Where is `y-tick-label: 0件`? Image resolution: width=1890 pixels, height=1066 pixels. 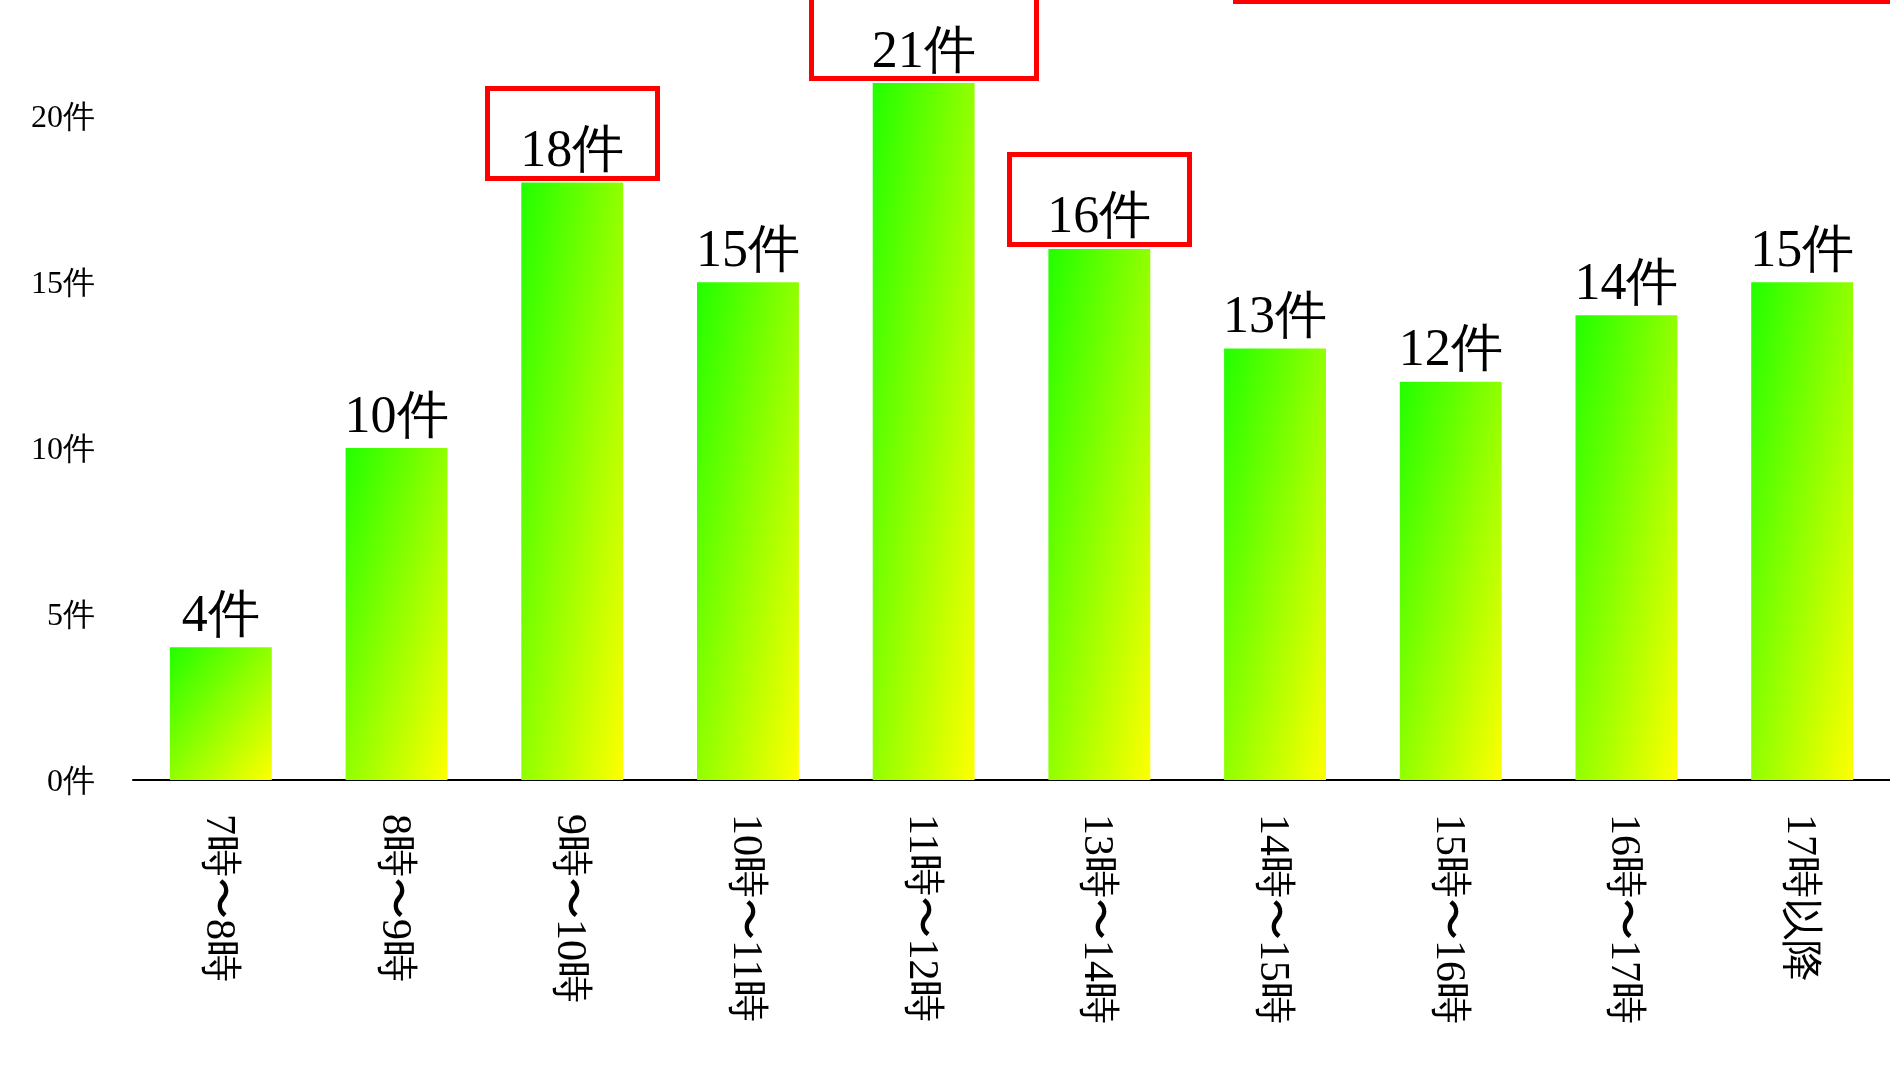 y-tick-label: 0件 is located at coordinates (71, 780).